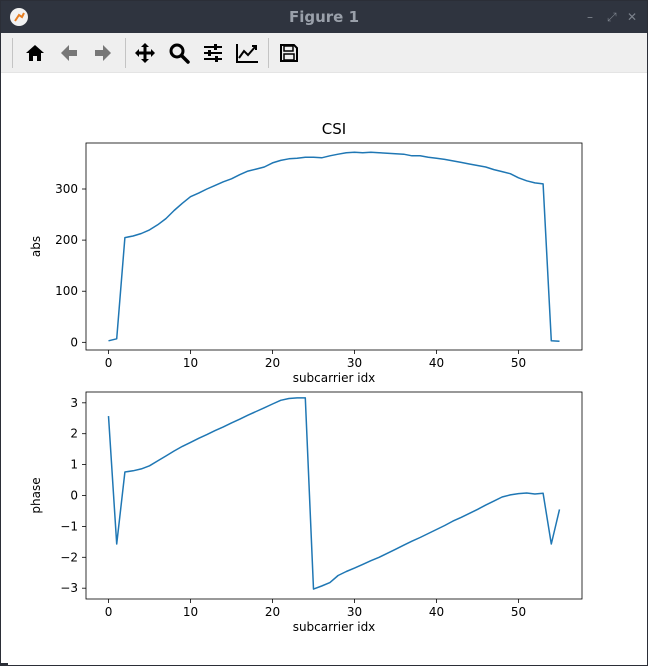 The image size is (648, 666). I want to click on home-icon, so click(35, 53).